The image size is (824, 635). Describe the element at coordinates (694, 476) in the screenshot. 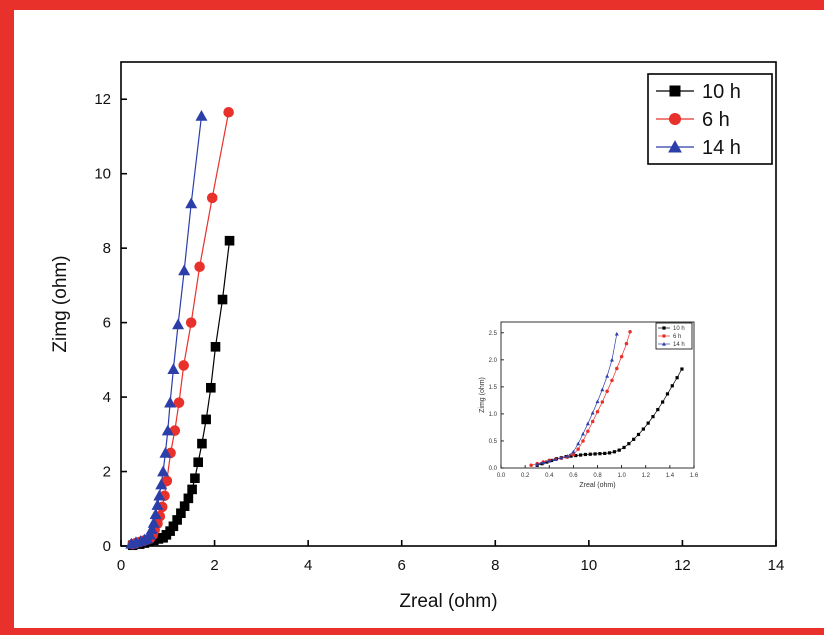

I see `x-tick-label: 1.6` at that location.